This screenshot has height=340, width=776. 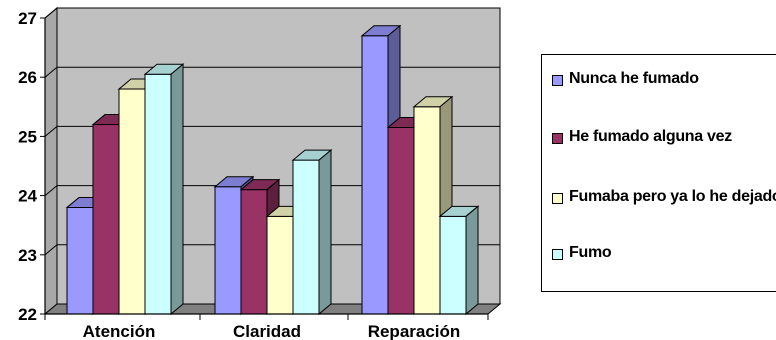 I want to click on legend-item: He fumado alguna vez, so click(x=664, y=137).